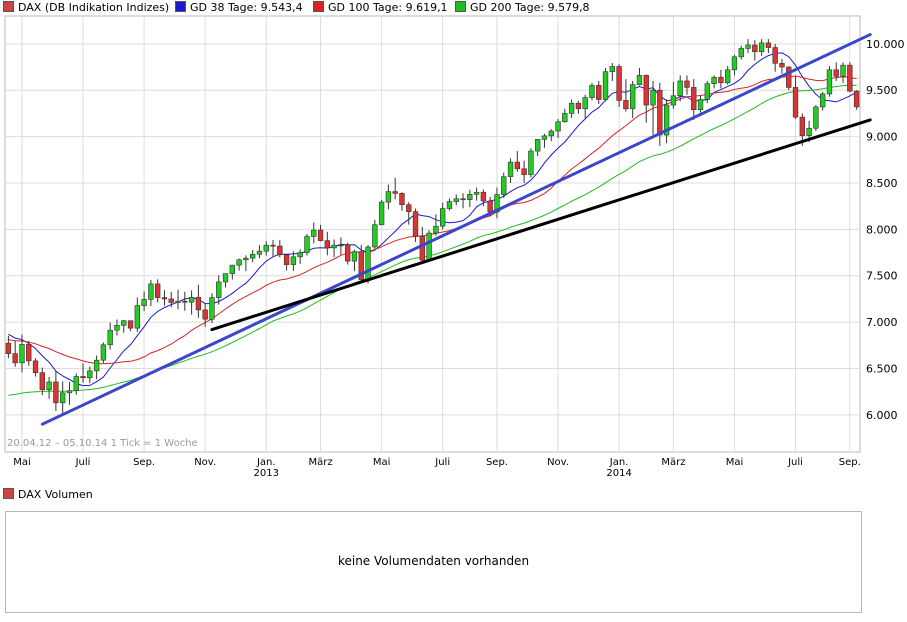 Image resolution: width=907 pixels, height=622 pixels. Describe the element at coordinates (8, 493) in the screenshot. I see `volume-legend-swatch` at that location.